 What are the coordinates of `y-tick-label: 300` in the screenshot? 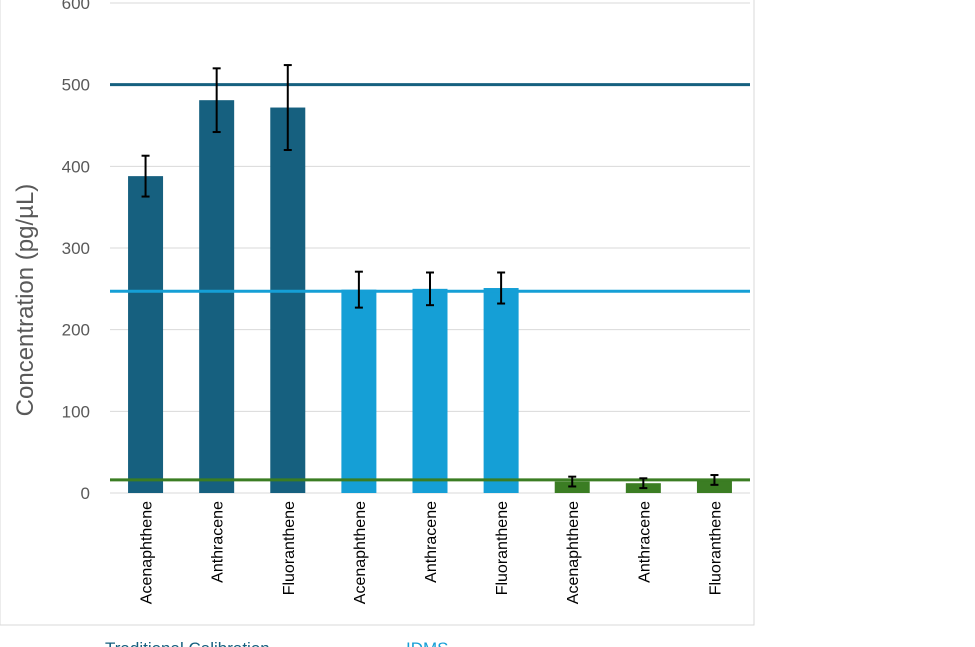 It's located at (76, 248).